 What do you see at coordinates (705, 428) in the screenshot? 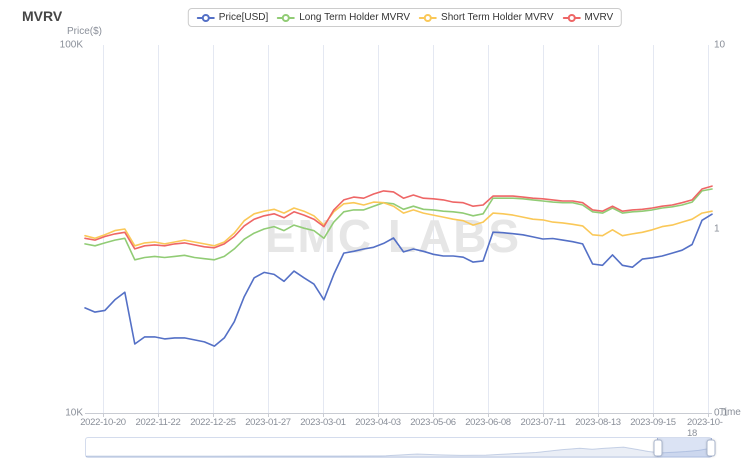
I see `x-tick-label: 2023-10-18` at bounding box center [705, 428].